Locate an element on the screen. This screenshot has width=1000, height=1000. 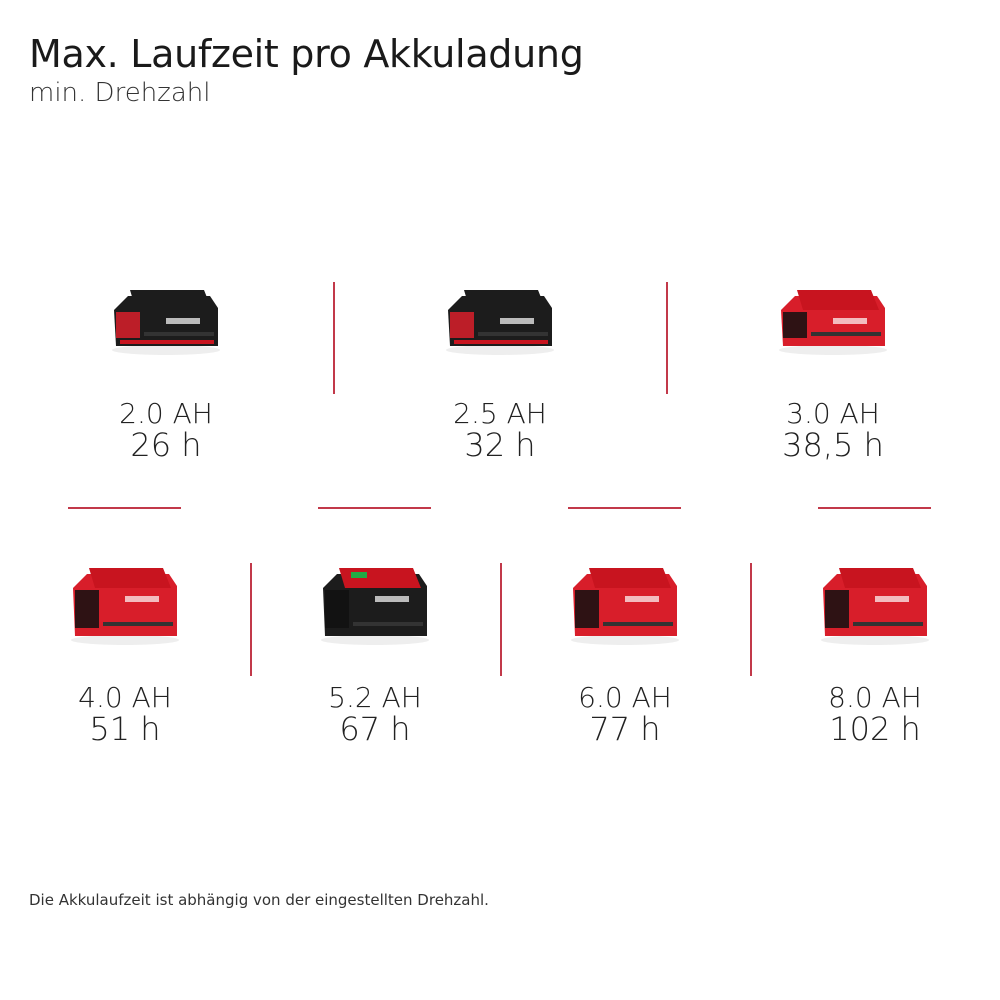
battery-runtime: 38,5 h is located at coordinates (833, 445).